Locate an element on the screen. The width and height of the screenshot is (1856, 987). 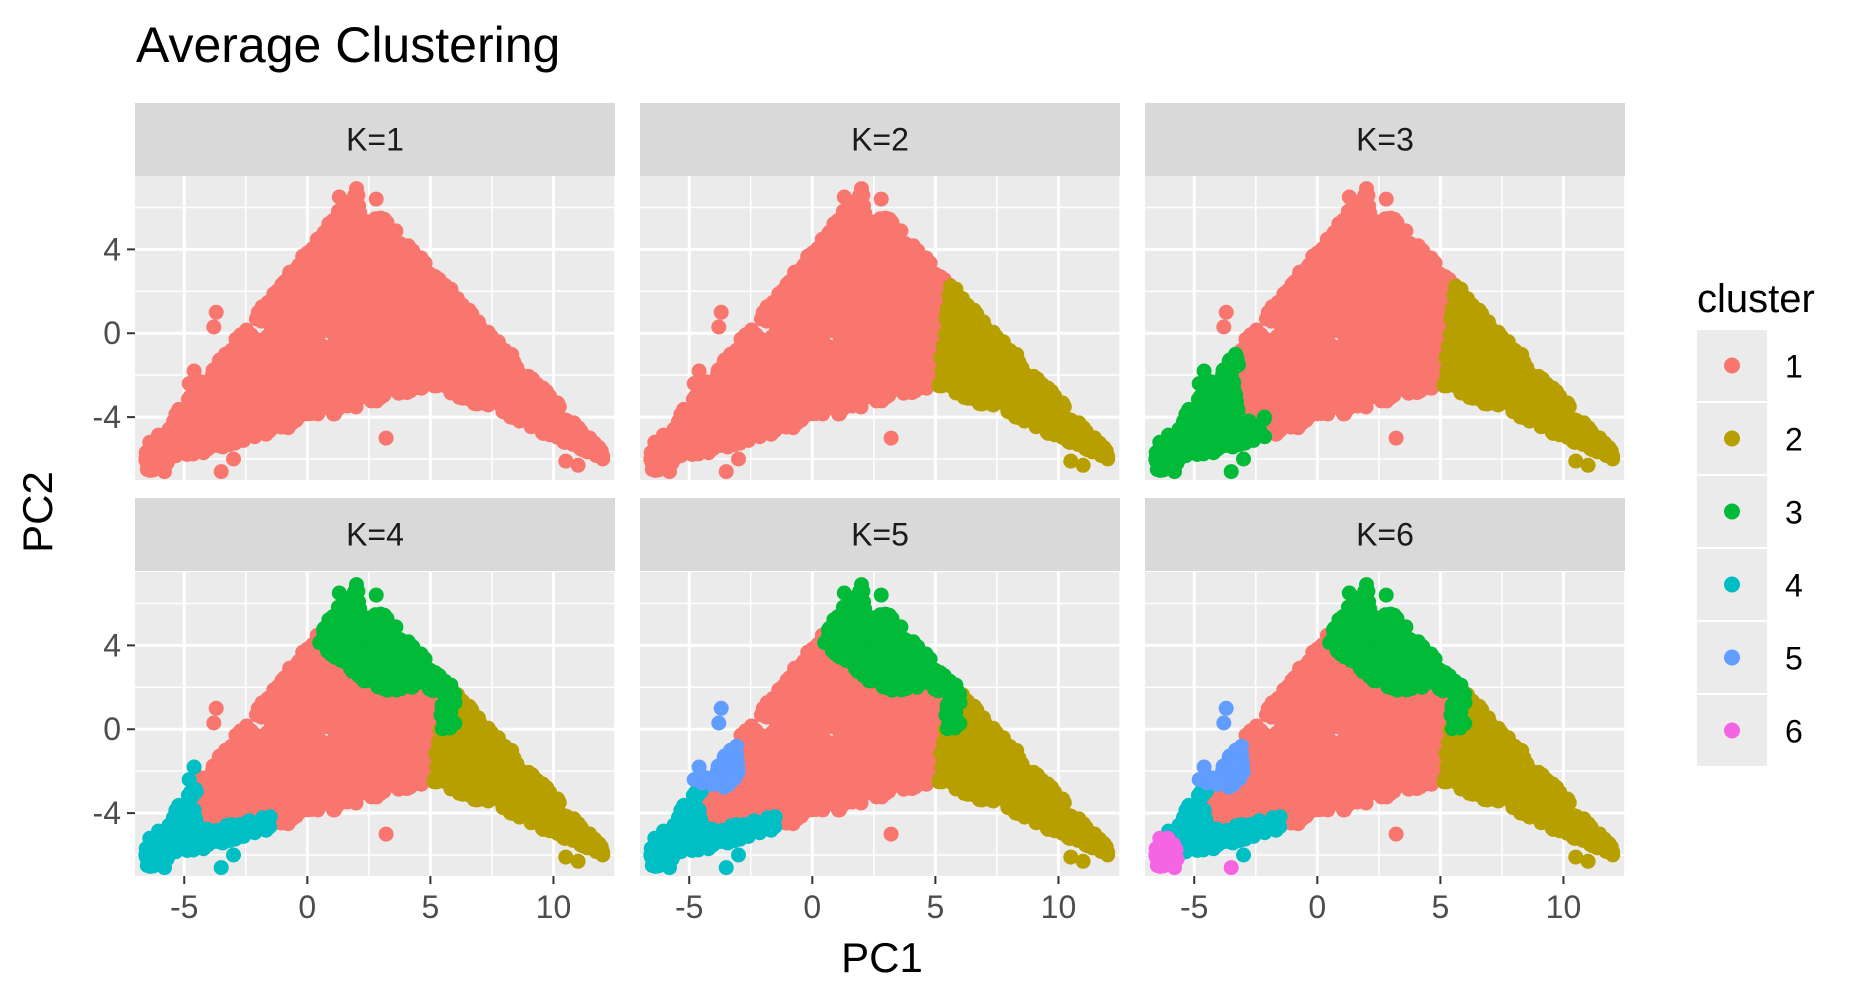
facet-strip-label: K=2 is located at coordinates (880, 140).